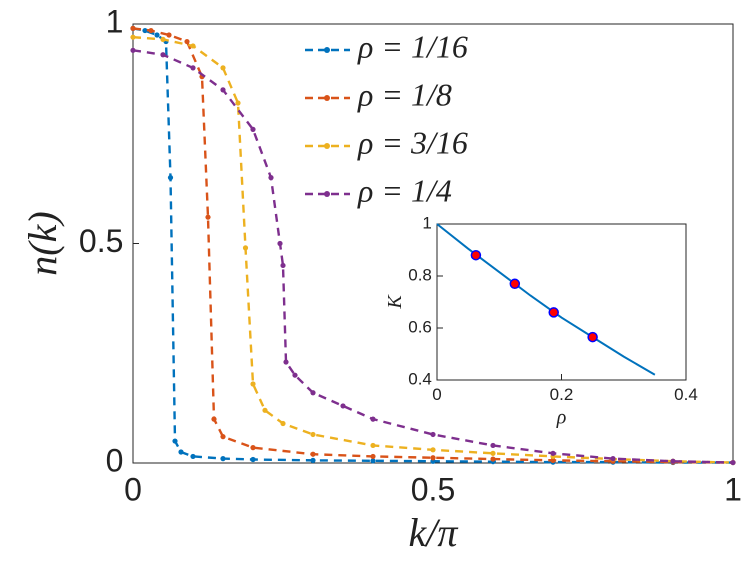  Describe the element at coordinates (562, 394) in the screenshot. I see `x-tick-label: 0.2` at that location.